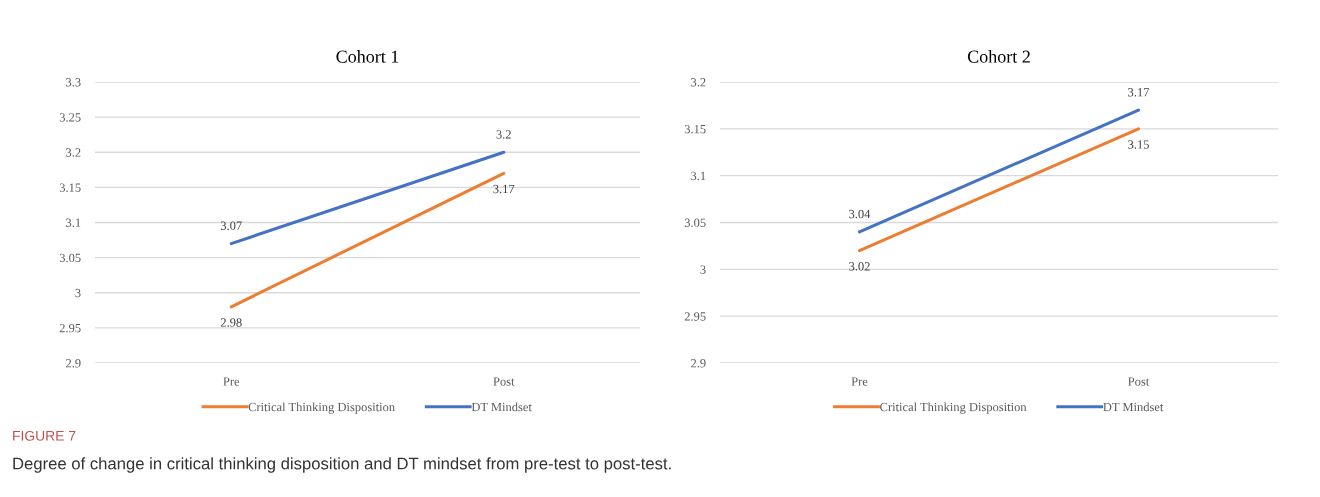 This screenshot has width=1320, height=497. I want to click on y-tick-label: 3.25, so click(70, 117).